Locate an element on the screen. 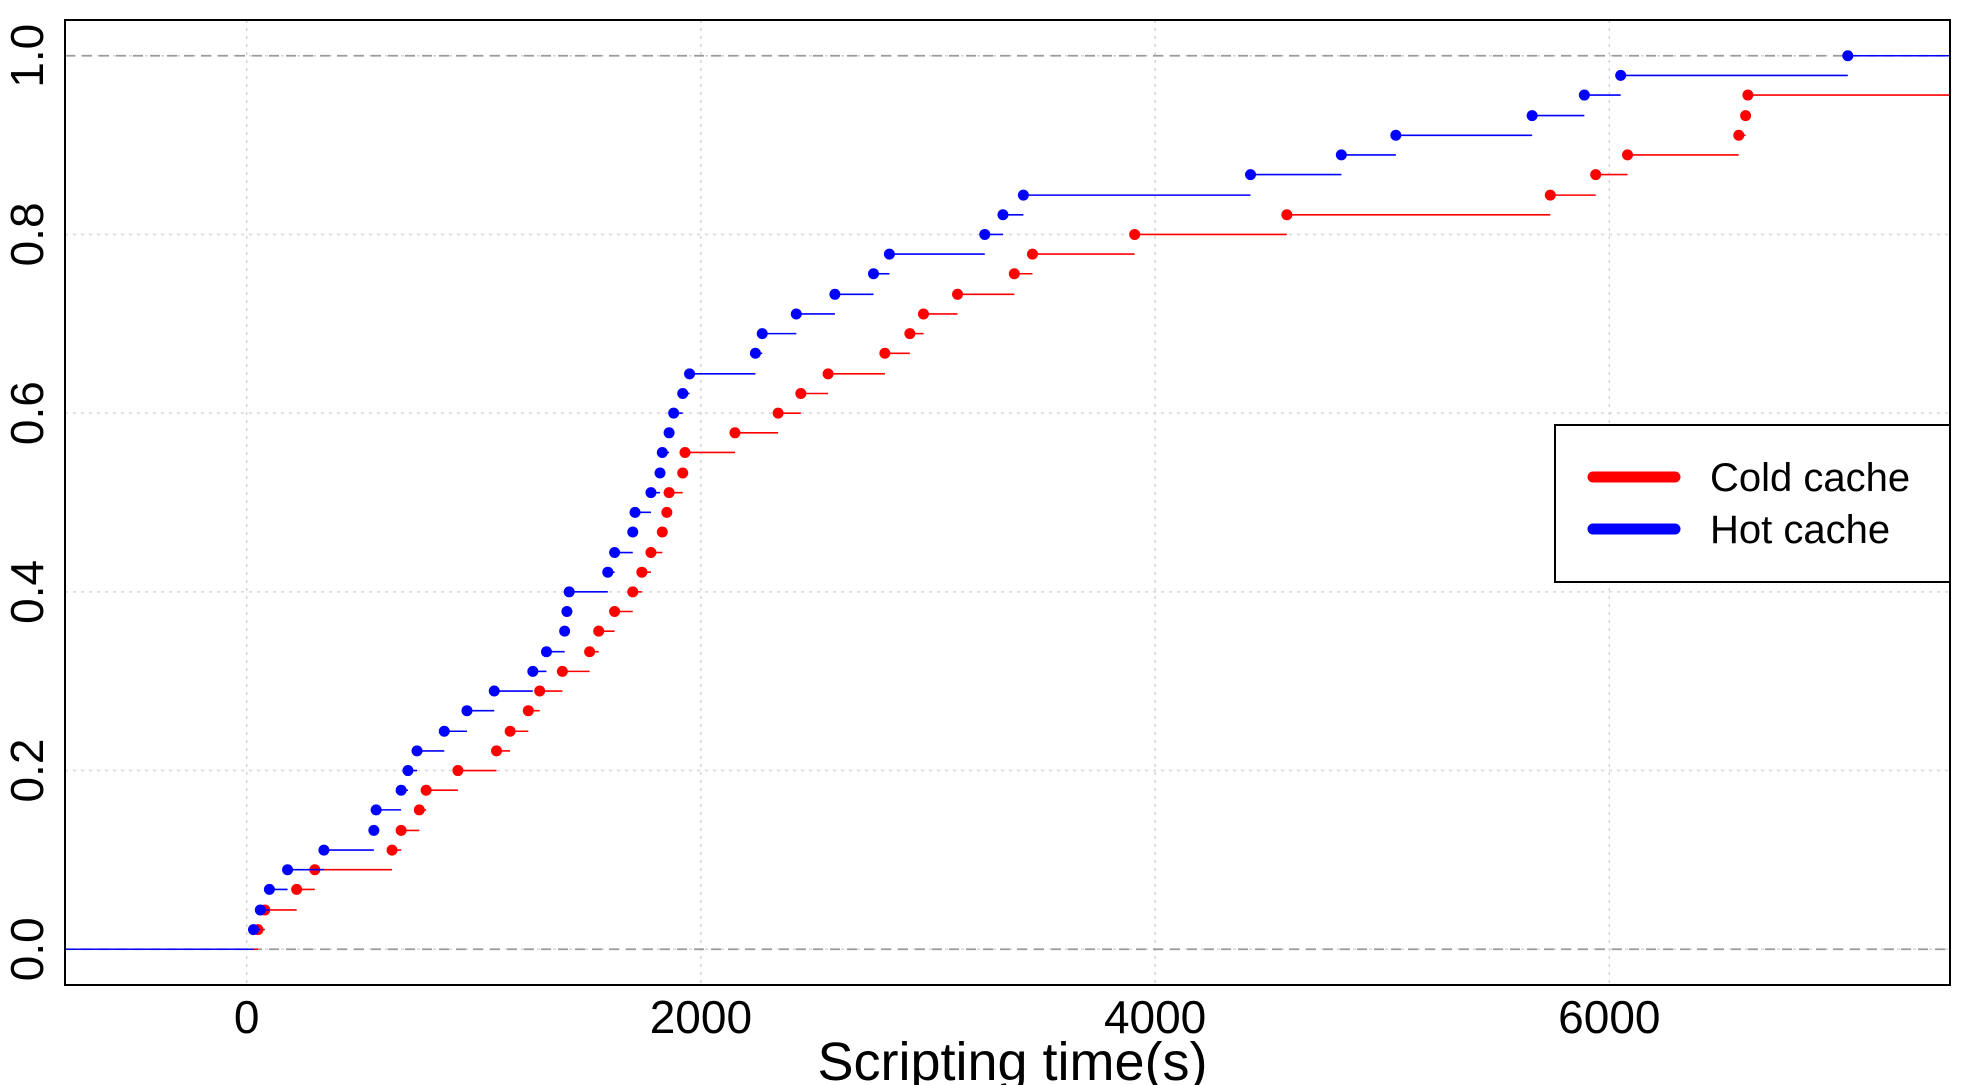 Image resolution: width=1968 pixels, height=1085 pixels. legend-label: Cold cache is located at coordinates (1810, 478).